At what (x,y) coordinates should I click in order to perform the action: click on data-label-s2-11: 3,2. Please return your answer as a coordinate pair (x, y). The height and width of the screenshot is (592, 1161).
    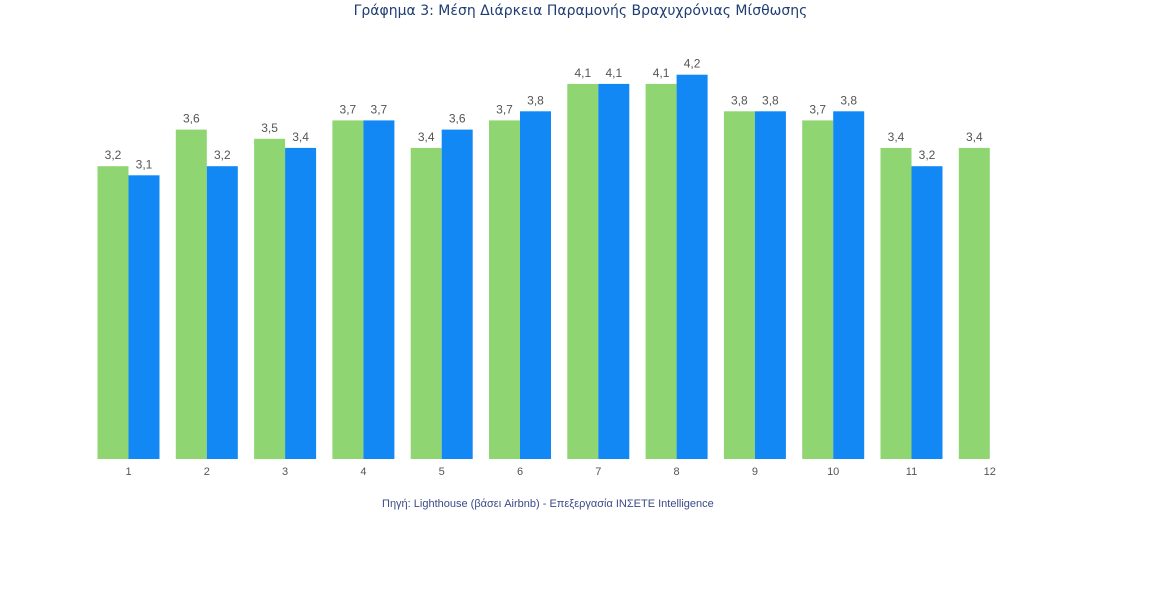
    Looking at the image, I should click on (927, 155).